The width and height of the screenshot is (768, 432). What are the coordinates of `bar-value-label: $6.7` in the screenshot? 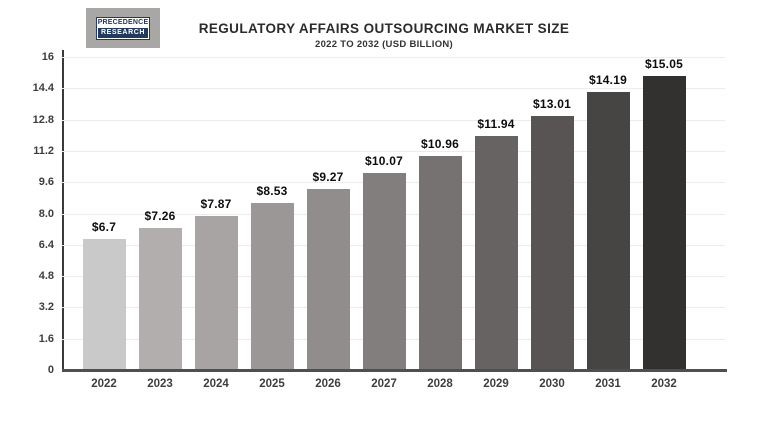 It's located at (104, 226).